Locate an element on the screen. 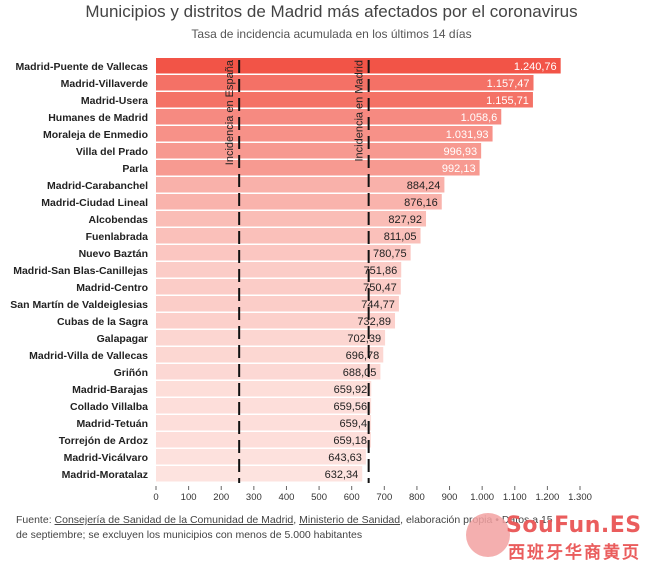 The height and width of the screenshot is (570, 663). value-label: 750,47 is located at coordinates (380, 288).